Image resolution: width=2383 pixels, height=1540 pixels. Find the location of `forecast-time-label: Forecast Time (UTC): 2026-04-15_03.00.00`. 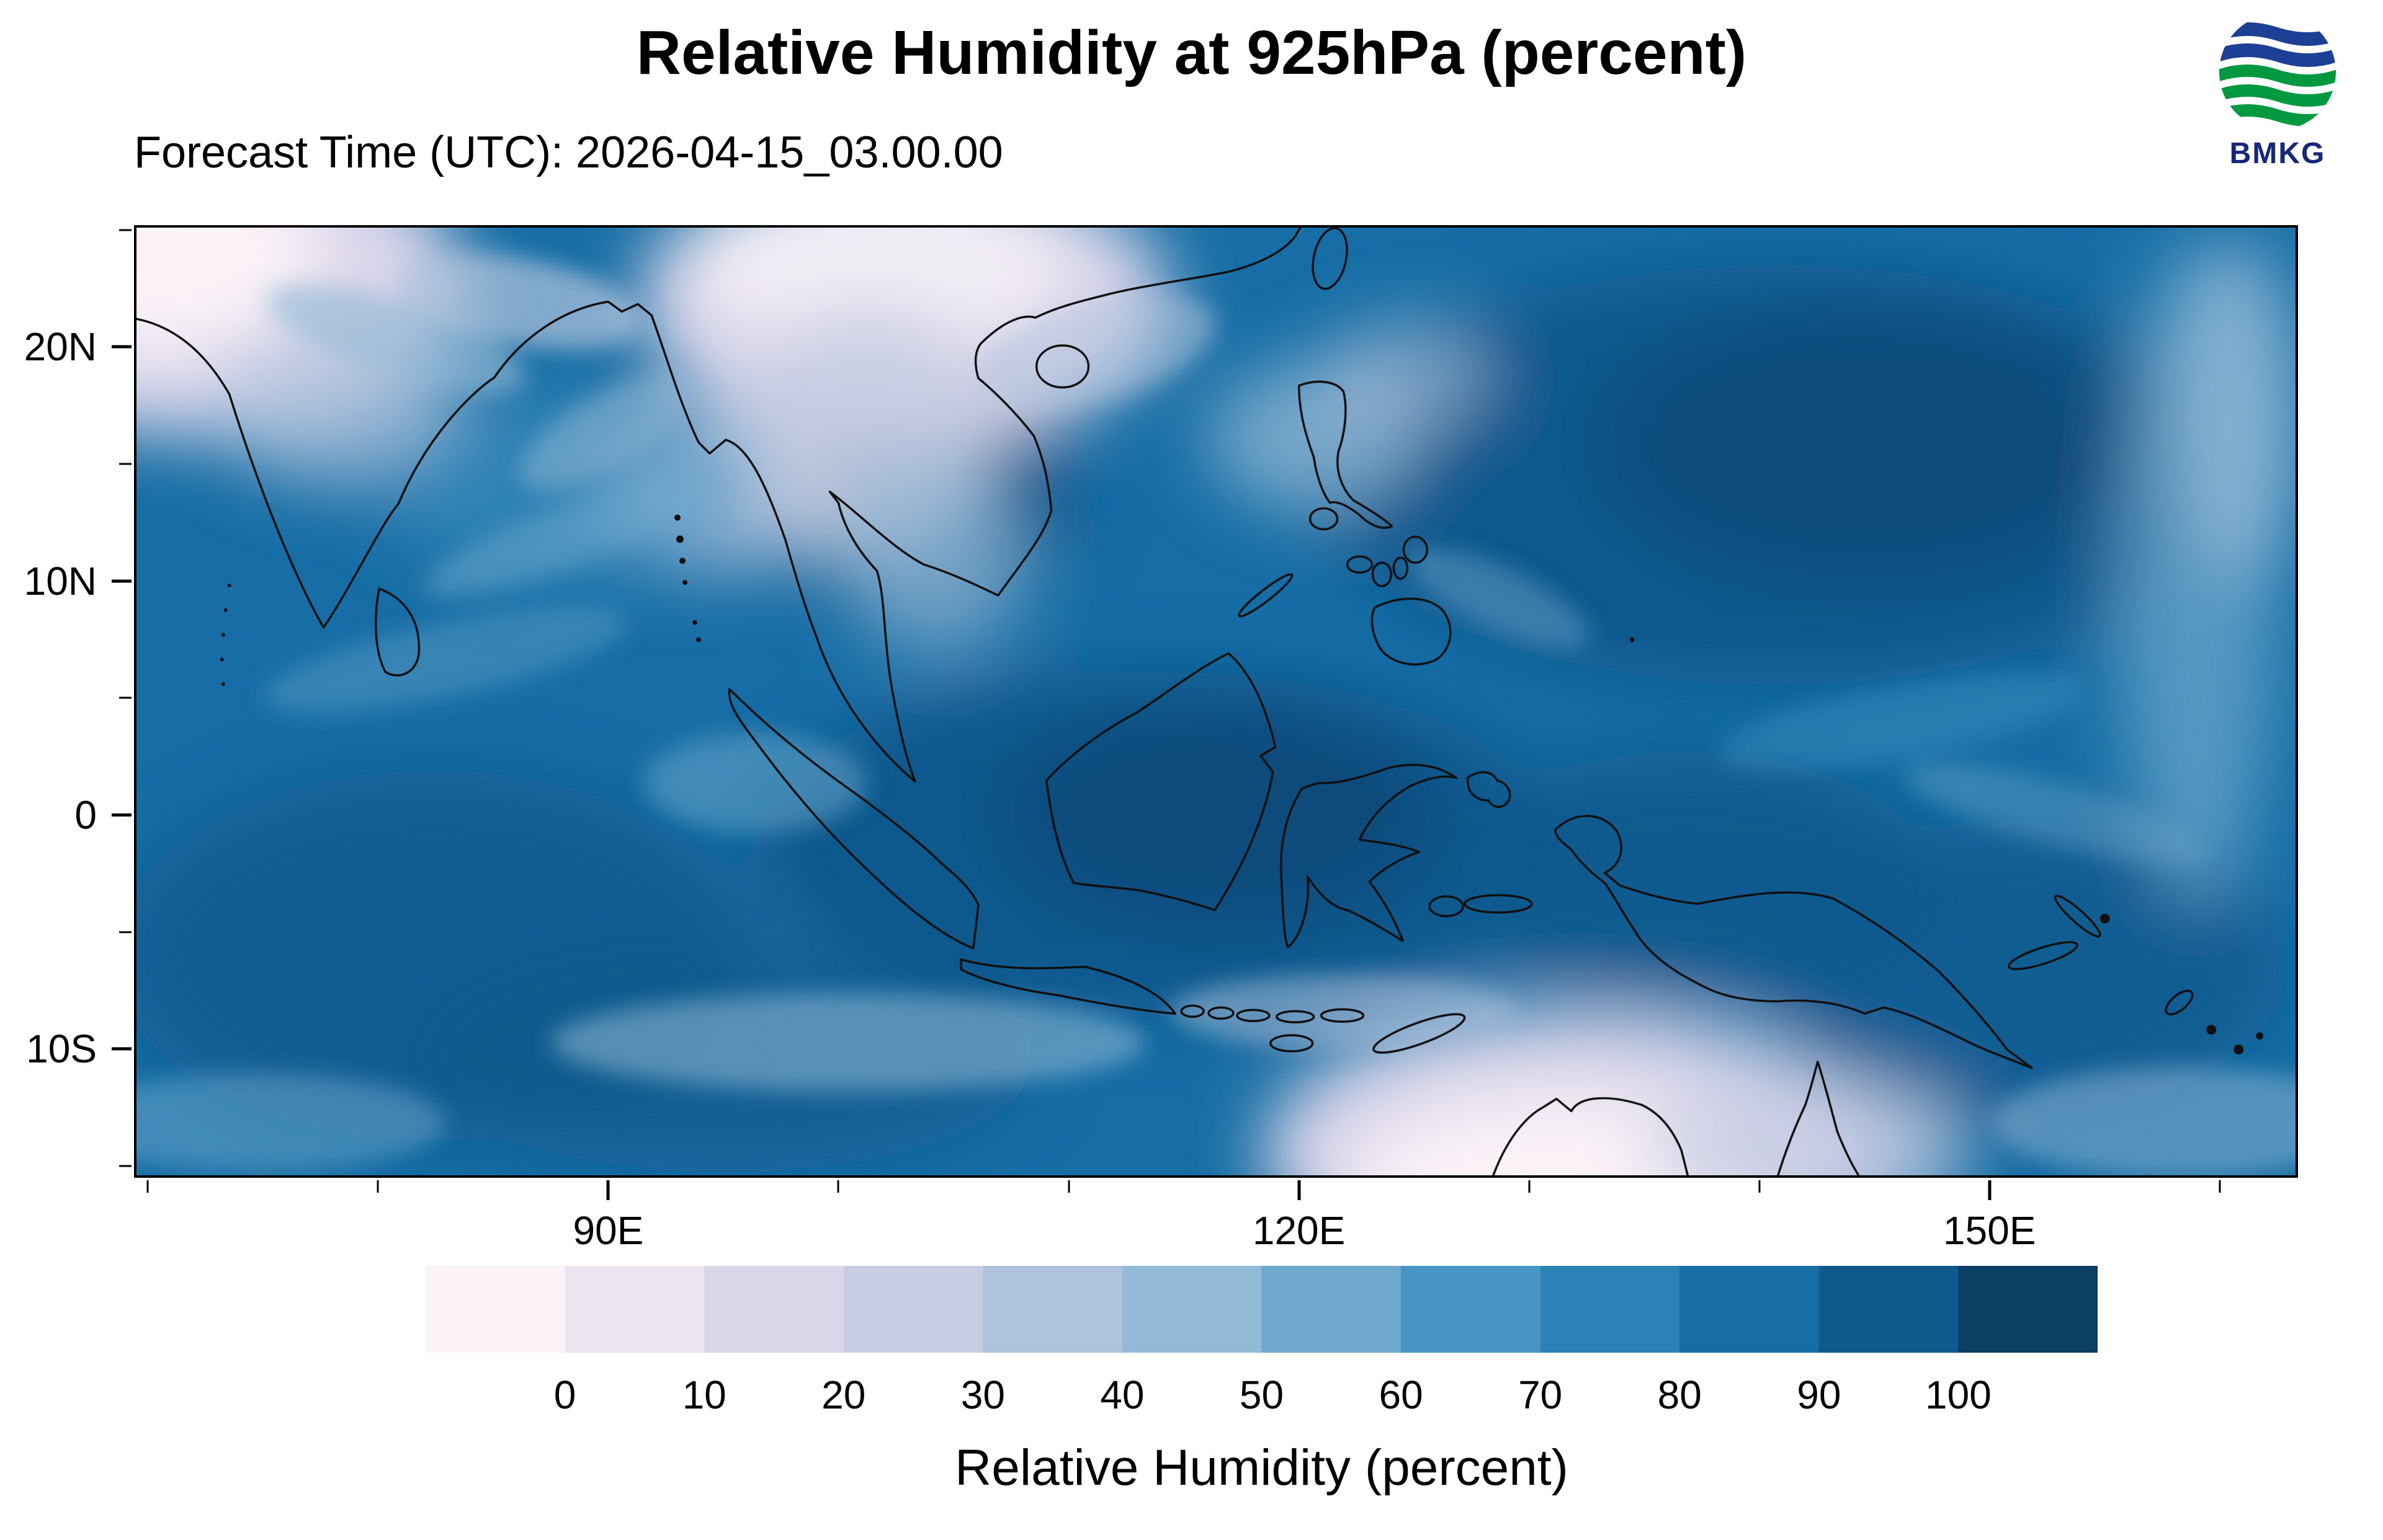

forecast-time-label: Forecast Time (UTC): 2026-04-15_03.00.00 is located at coordinates (568, 153).